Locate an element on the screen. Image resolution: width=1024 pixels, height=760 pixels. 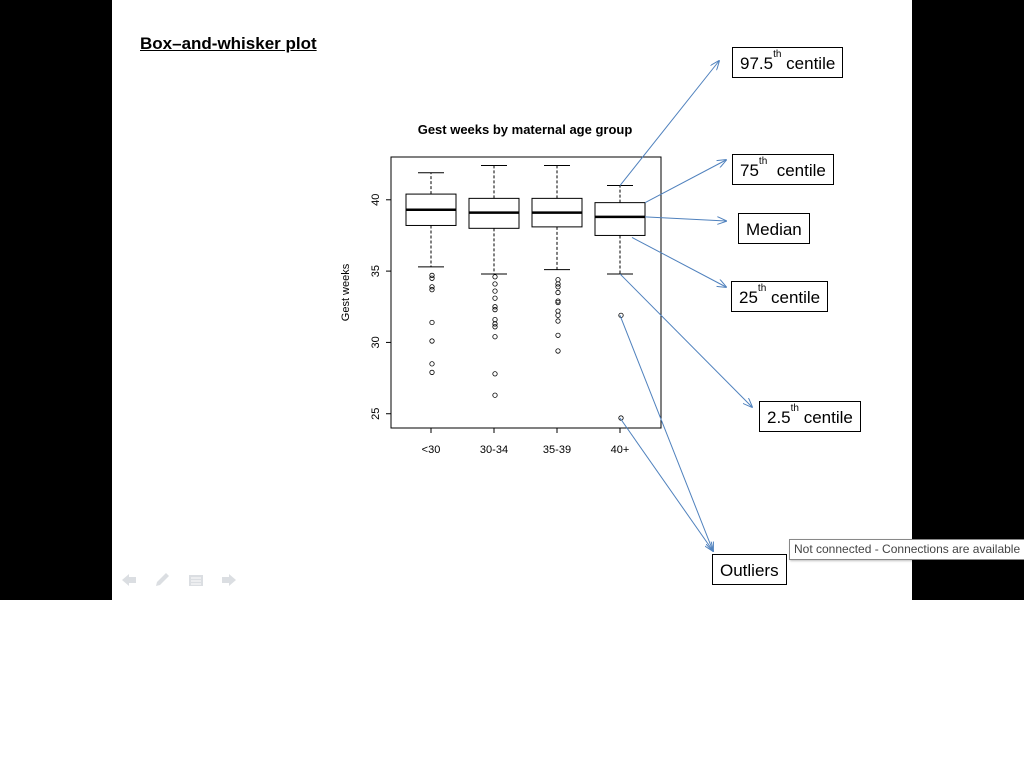
arrow-2-5-centile is located at coordinates (685, 340).